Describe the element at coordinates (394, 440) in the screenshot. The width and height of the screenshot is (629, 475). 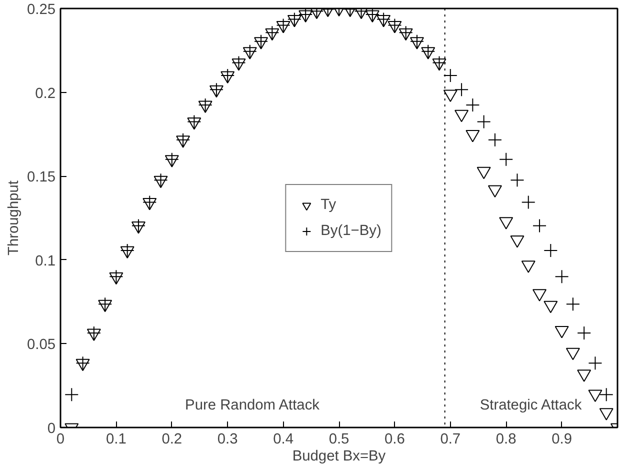
I see `x-tick-label: 0.6` at that location.